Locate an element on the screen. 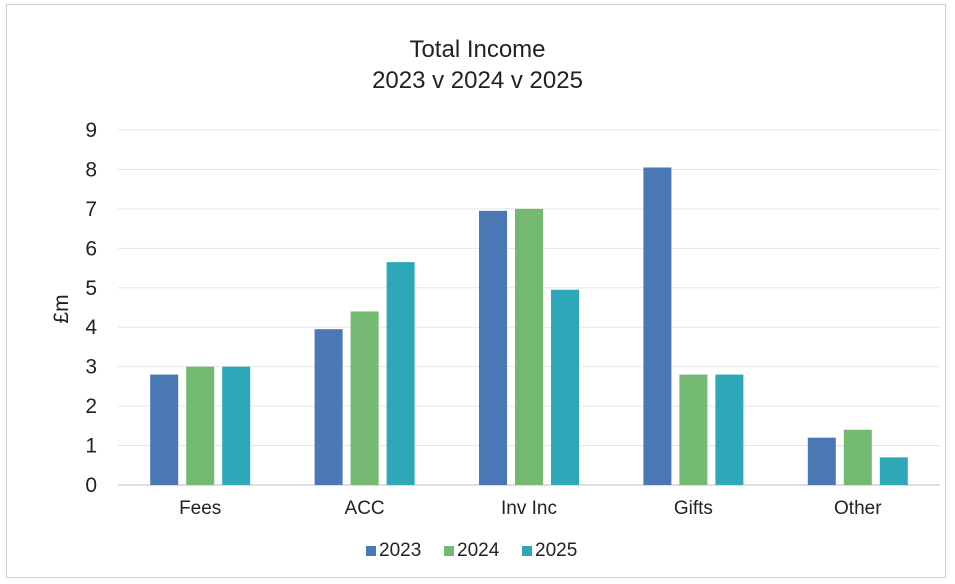  x-tick-label-inv-inc: Inv Inc is located at coordinates (529, 508).